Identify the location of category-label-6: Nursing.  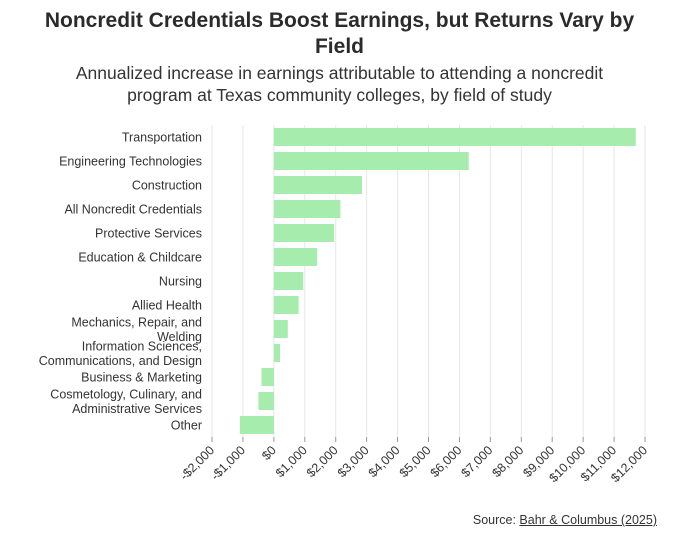
(180, 282).